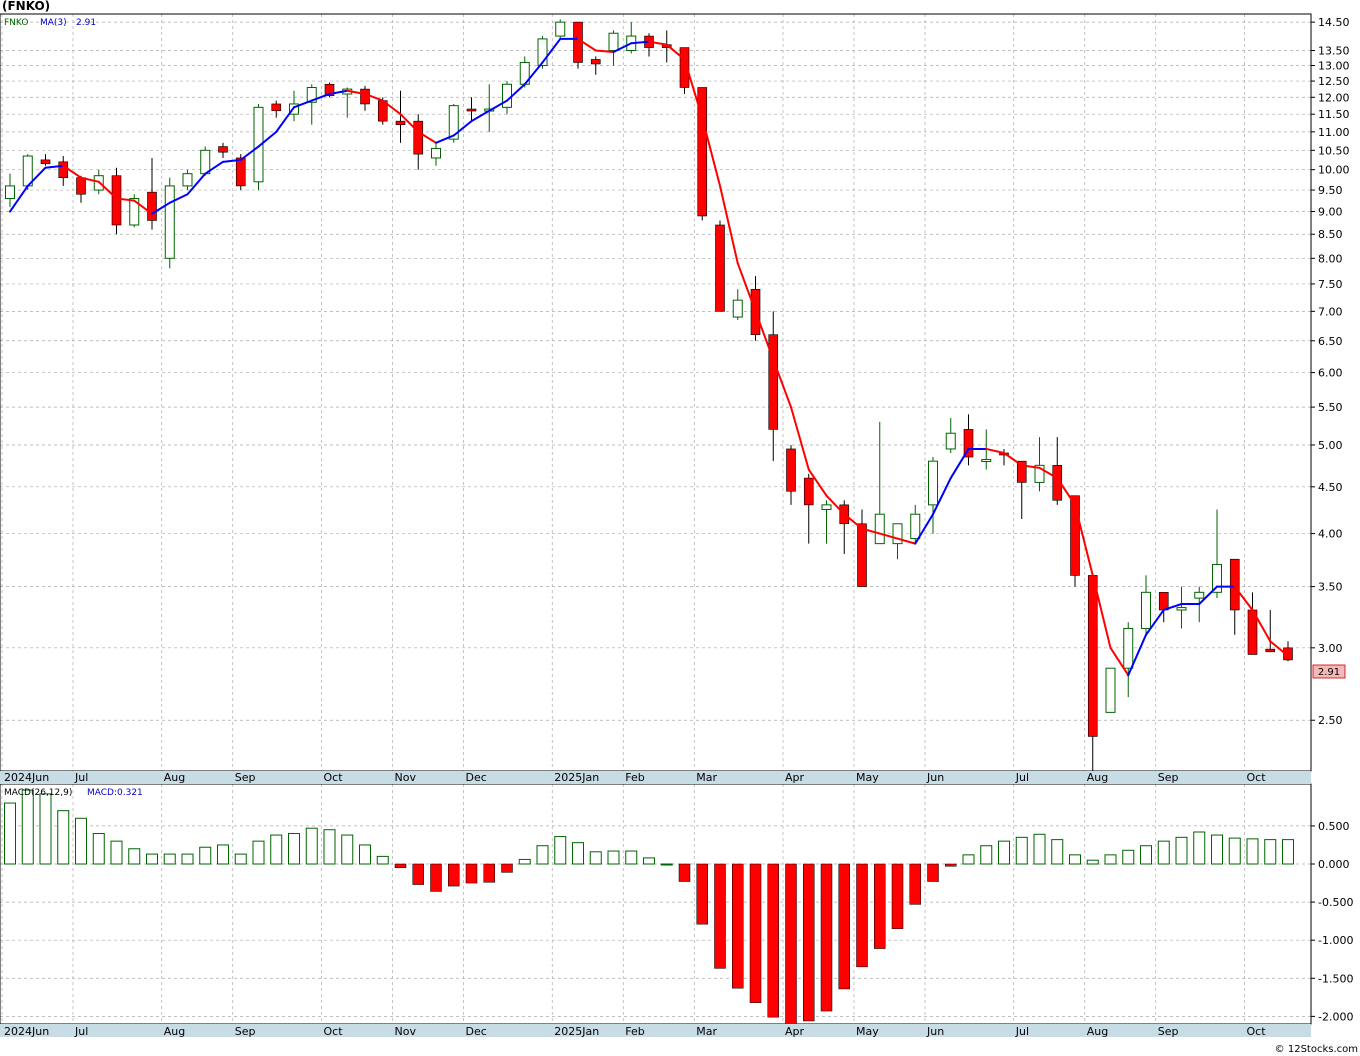 This screenshot has height=1056, width=1360. What do you see at coordinates (26, 777) in the screenshot?
I see `x-tick-label: 2024Jun` at bounding box center [26, 777].